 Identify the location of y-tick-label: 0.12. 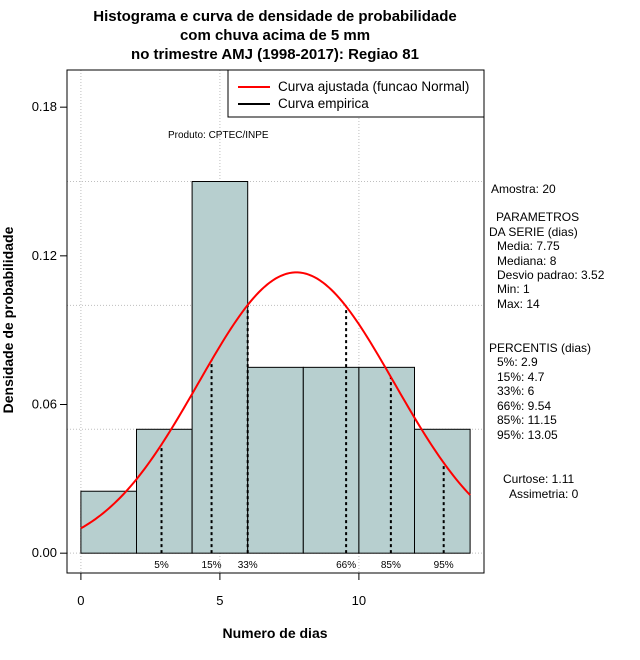
(44, 255).